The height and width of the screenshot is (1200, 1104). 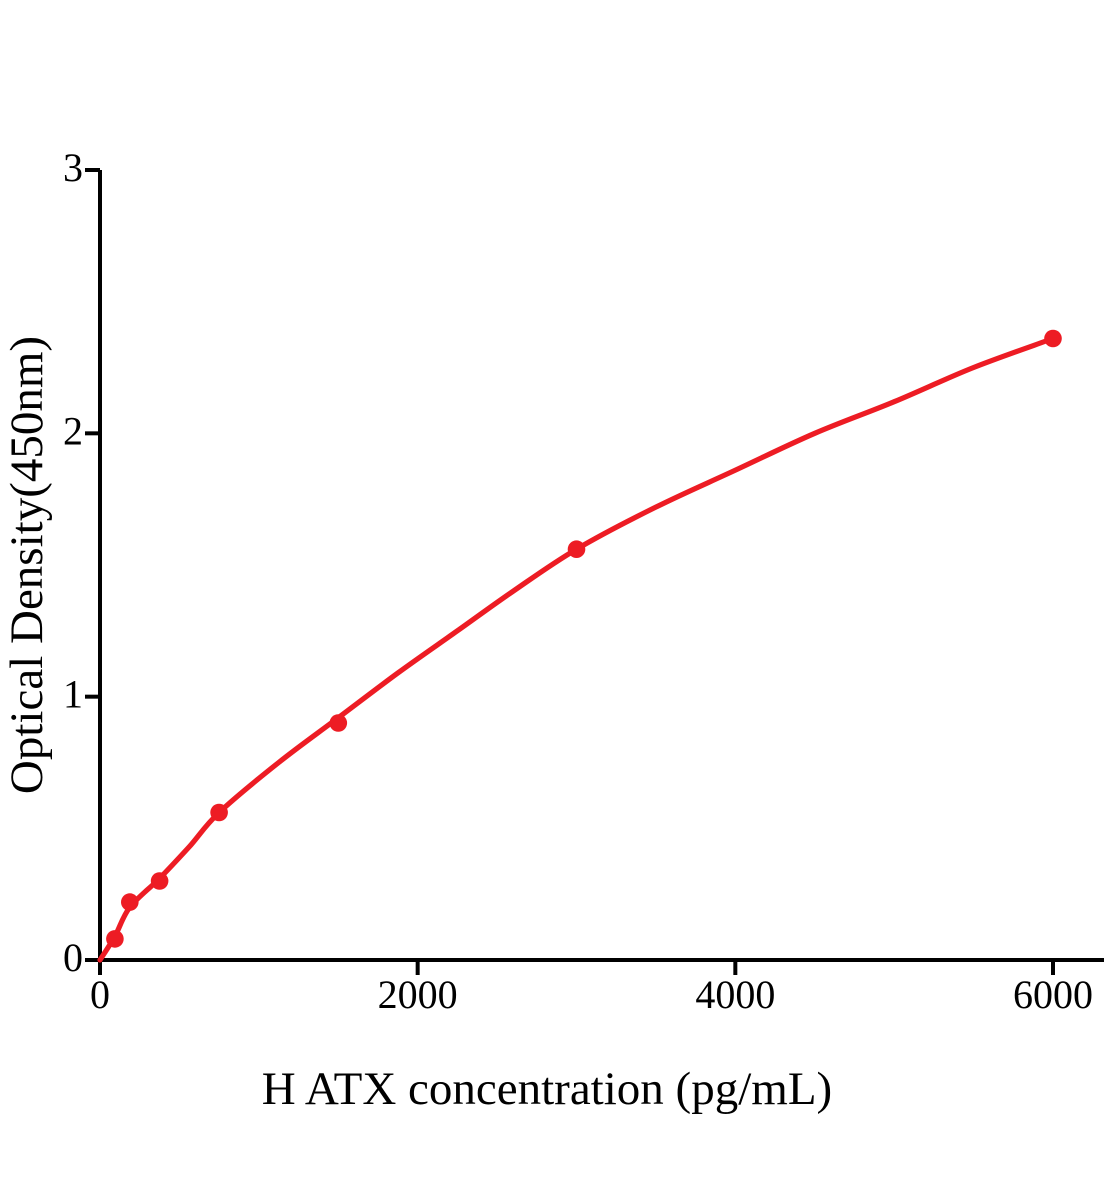 What do you see at coordinates (73, 957) in the screenshot?
I see `y-tick-label: 0` at bounding box center [73, 957].